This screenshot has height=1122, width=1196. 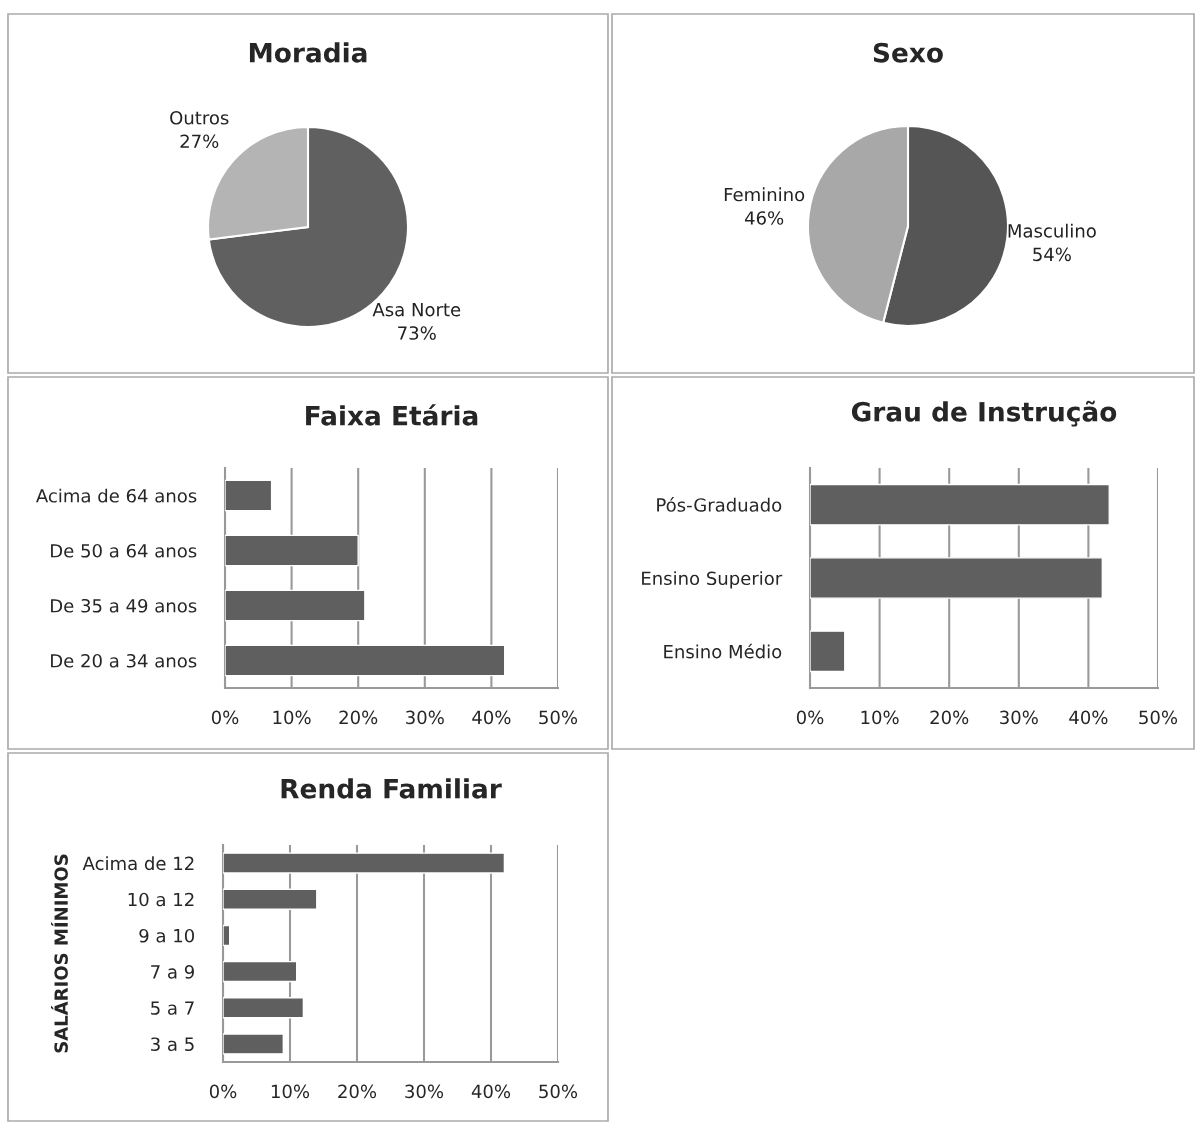 I want to click on y-tick-label: Ensino Superior, so click(x=712, y=580).